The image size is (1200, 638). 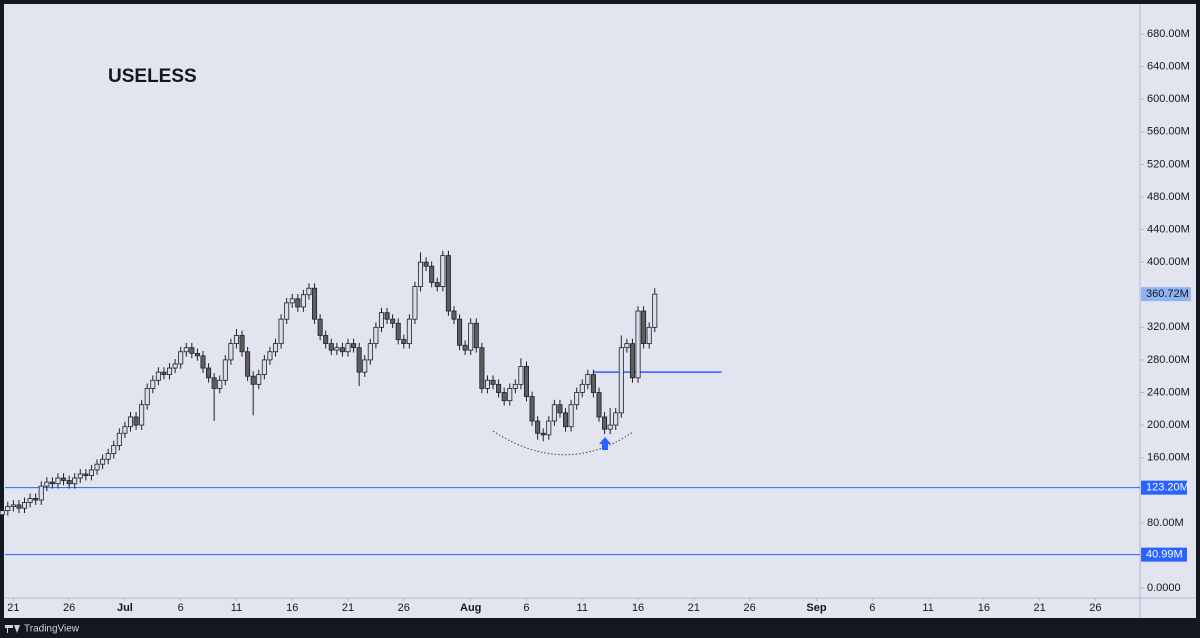 I want to click on y-tick-label: 240.00M, so click(x=1168, y=392).